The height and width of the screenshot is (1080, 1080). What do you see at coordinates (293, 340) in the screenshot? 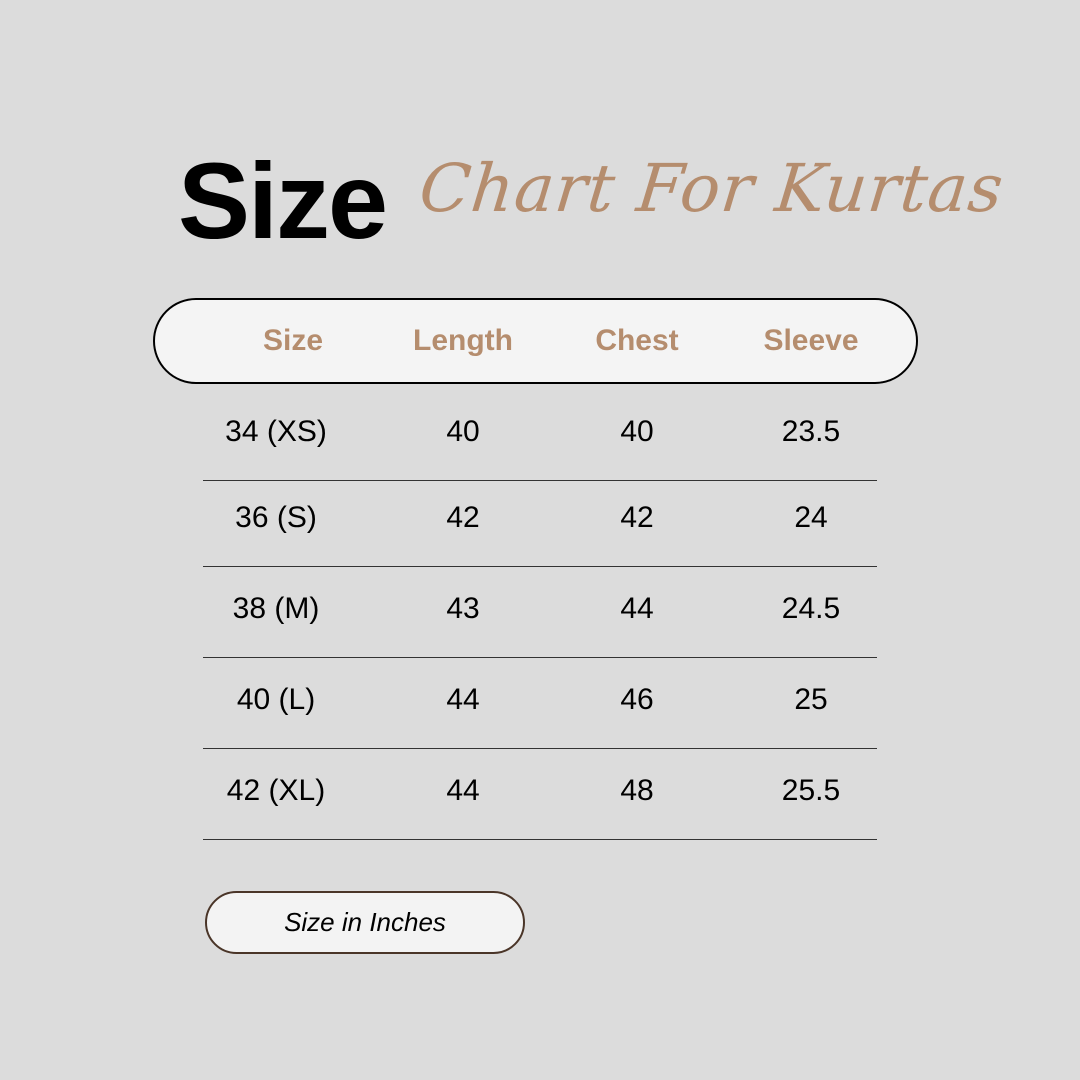
I see `header-size: Size` at bounding box center [293, 340].